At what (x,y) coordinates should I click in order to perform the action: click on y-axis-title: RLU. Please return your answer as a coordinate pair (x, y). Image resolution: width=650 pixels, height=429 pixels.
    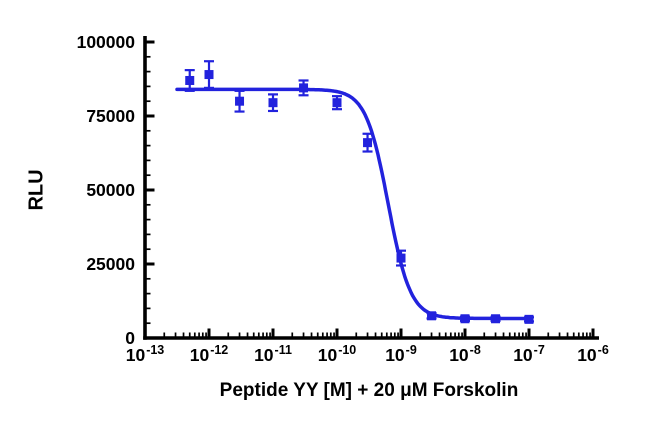
    Looking at the image, I should click on (36, 190).